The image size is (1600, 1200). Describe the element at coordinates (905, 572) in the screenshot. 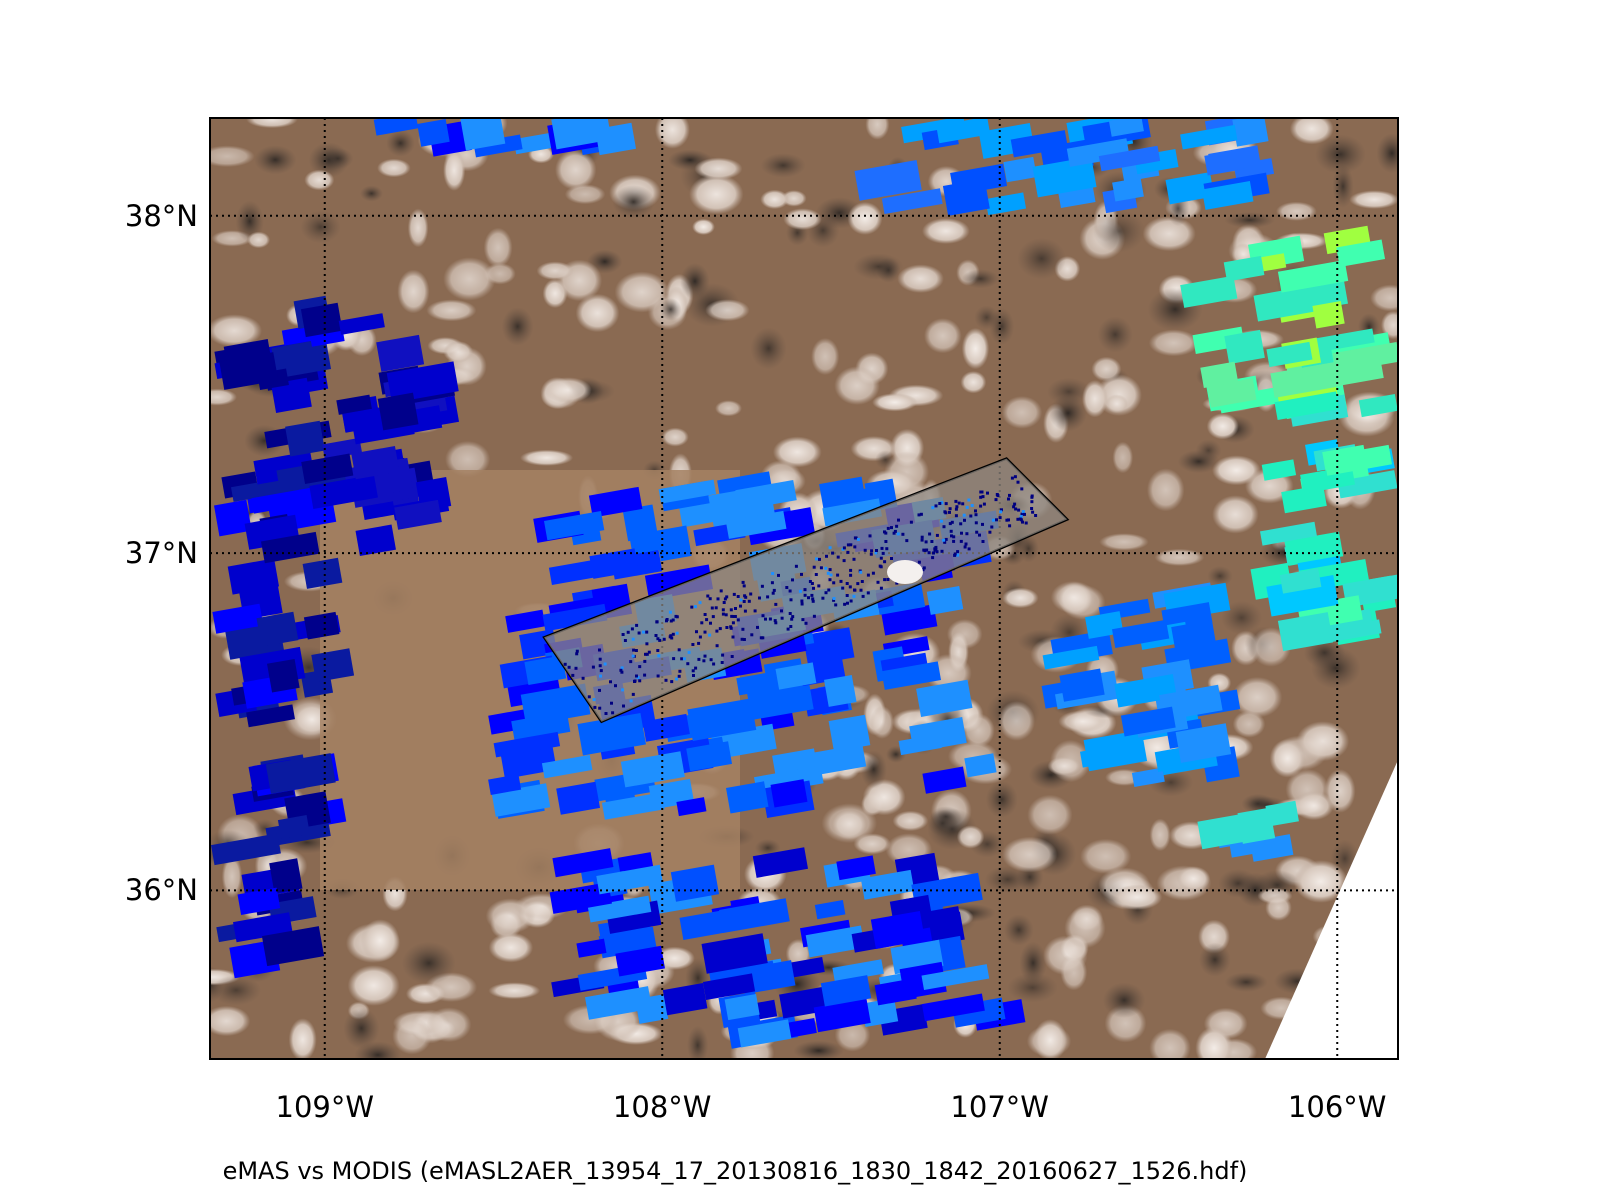

I see `bright-cloud-spot` at that location.